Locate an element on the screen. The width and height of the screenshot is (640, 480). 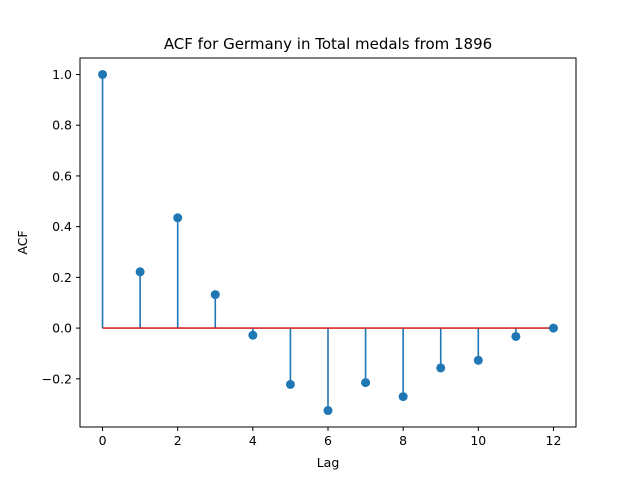
x-tick-label: 12 is located at coordinates (554, 440).